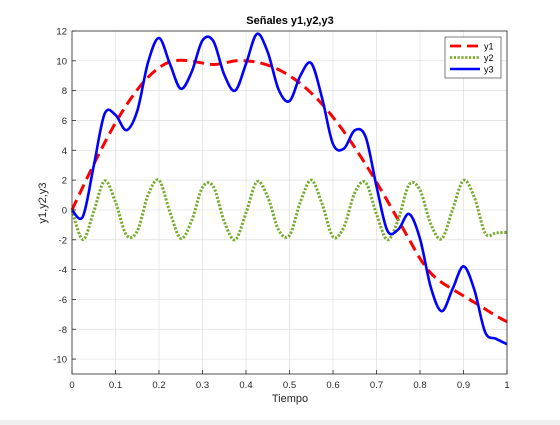 The width and height of the screenshot is (560, 425). What do you see at coordinates (71, 385) in the screenshot?
I see `x-tick-label: 0` at bounding box center [71, 385].